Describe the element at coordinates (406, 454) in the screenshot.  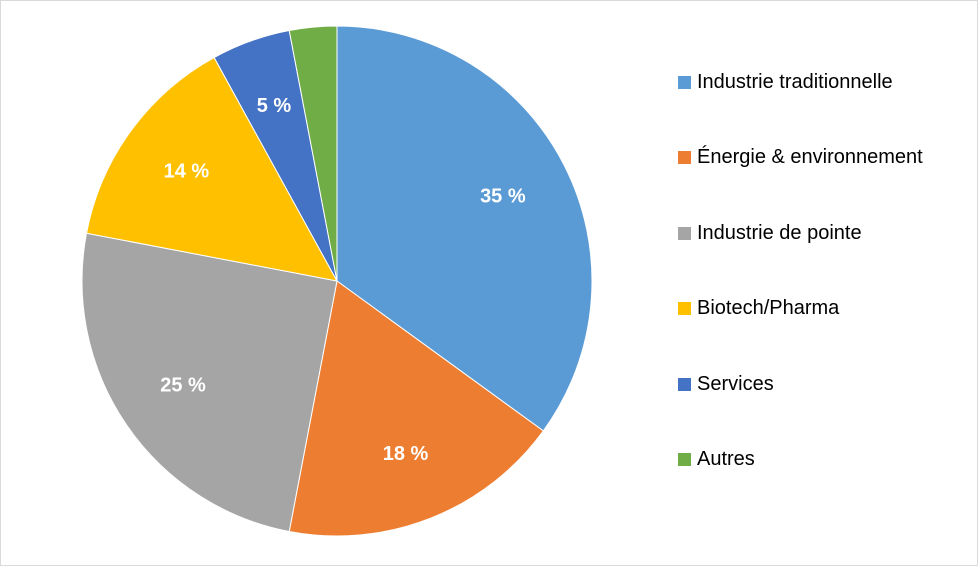
I see `pie-data-label-1: 18 %` at that location.